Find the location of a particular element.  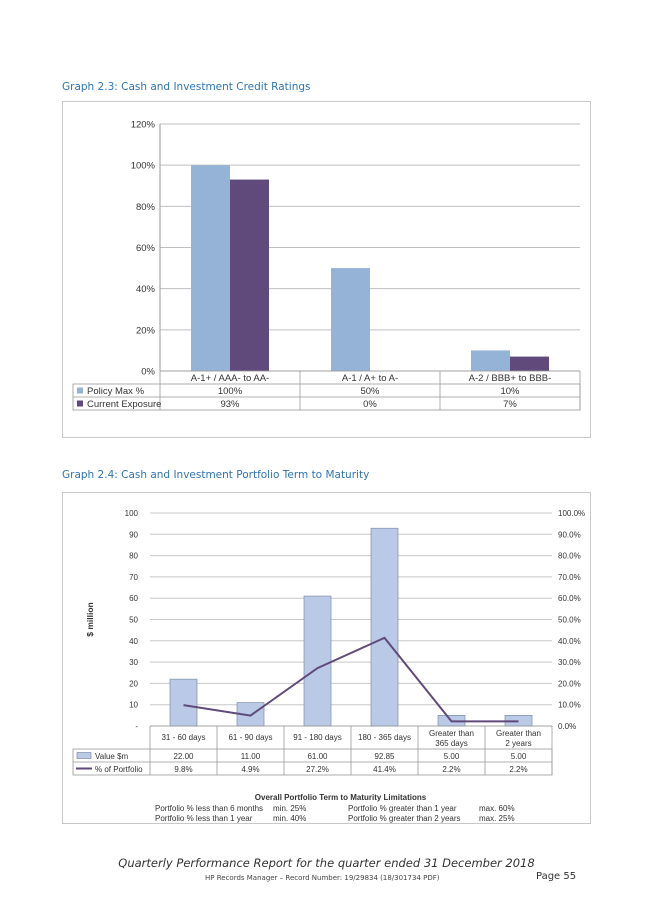

y2-tick-label: 50.0% is located at coordinates (569, 620).